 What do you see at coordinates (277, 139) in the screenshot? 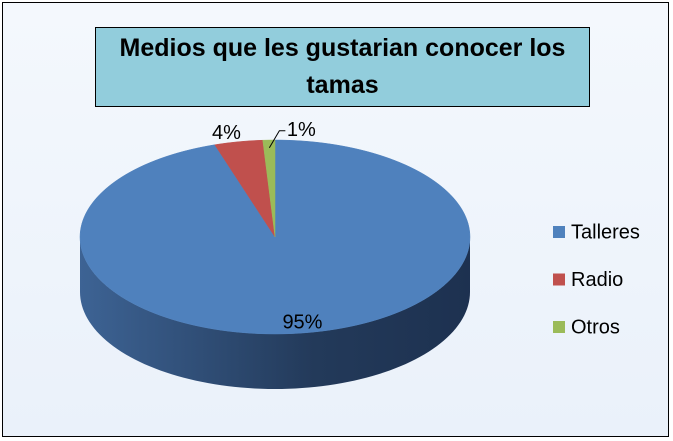
I see `leader-line` at bounding box center [277, 139].